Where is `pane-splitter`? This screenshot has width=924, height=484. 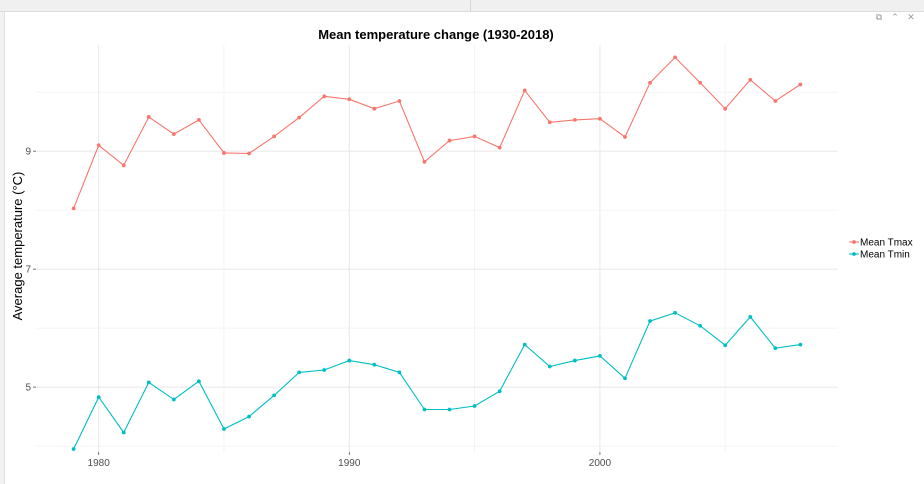 pane-splitter is located at coordinates (470, 5).